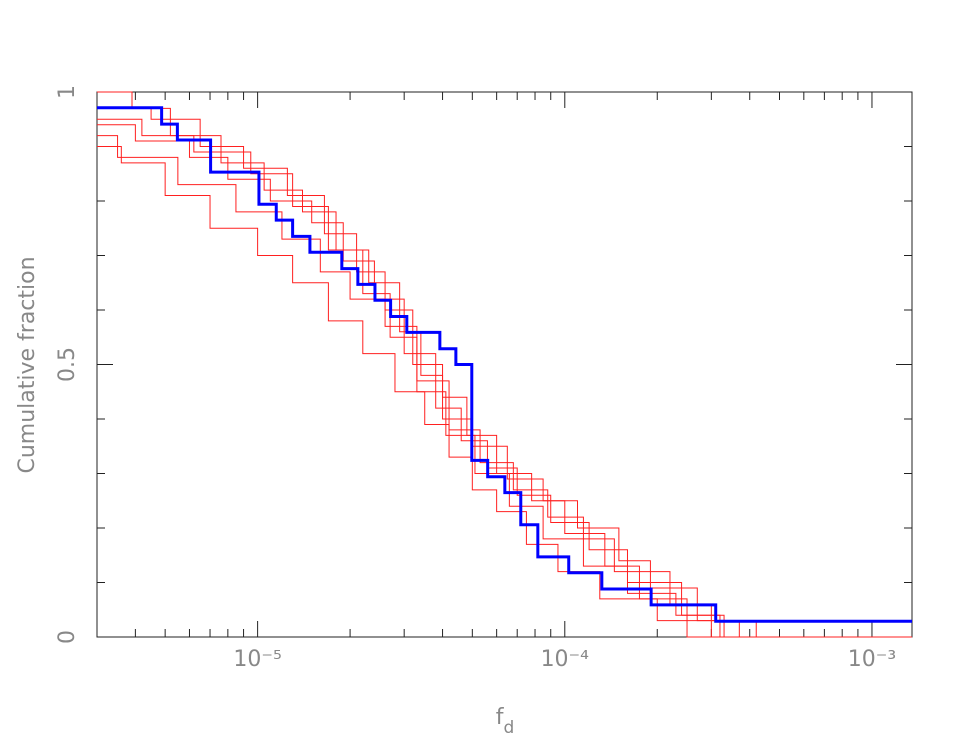 The width and height of the screenshot is (975, 749). Describe the element at coordinates (67, 637) in the screenshot. I see `y-tick-label: 0` at that location.